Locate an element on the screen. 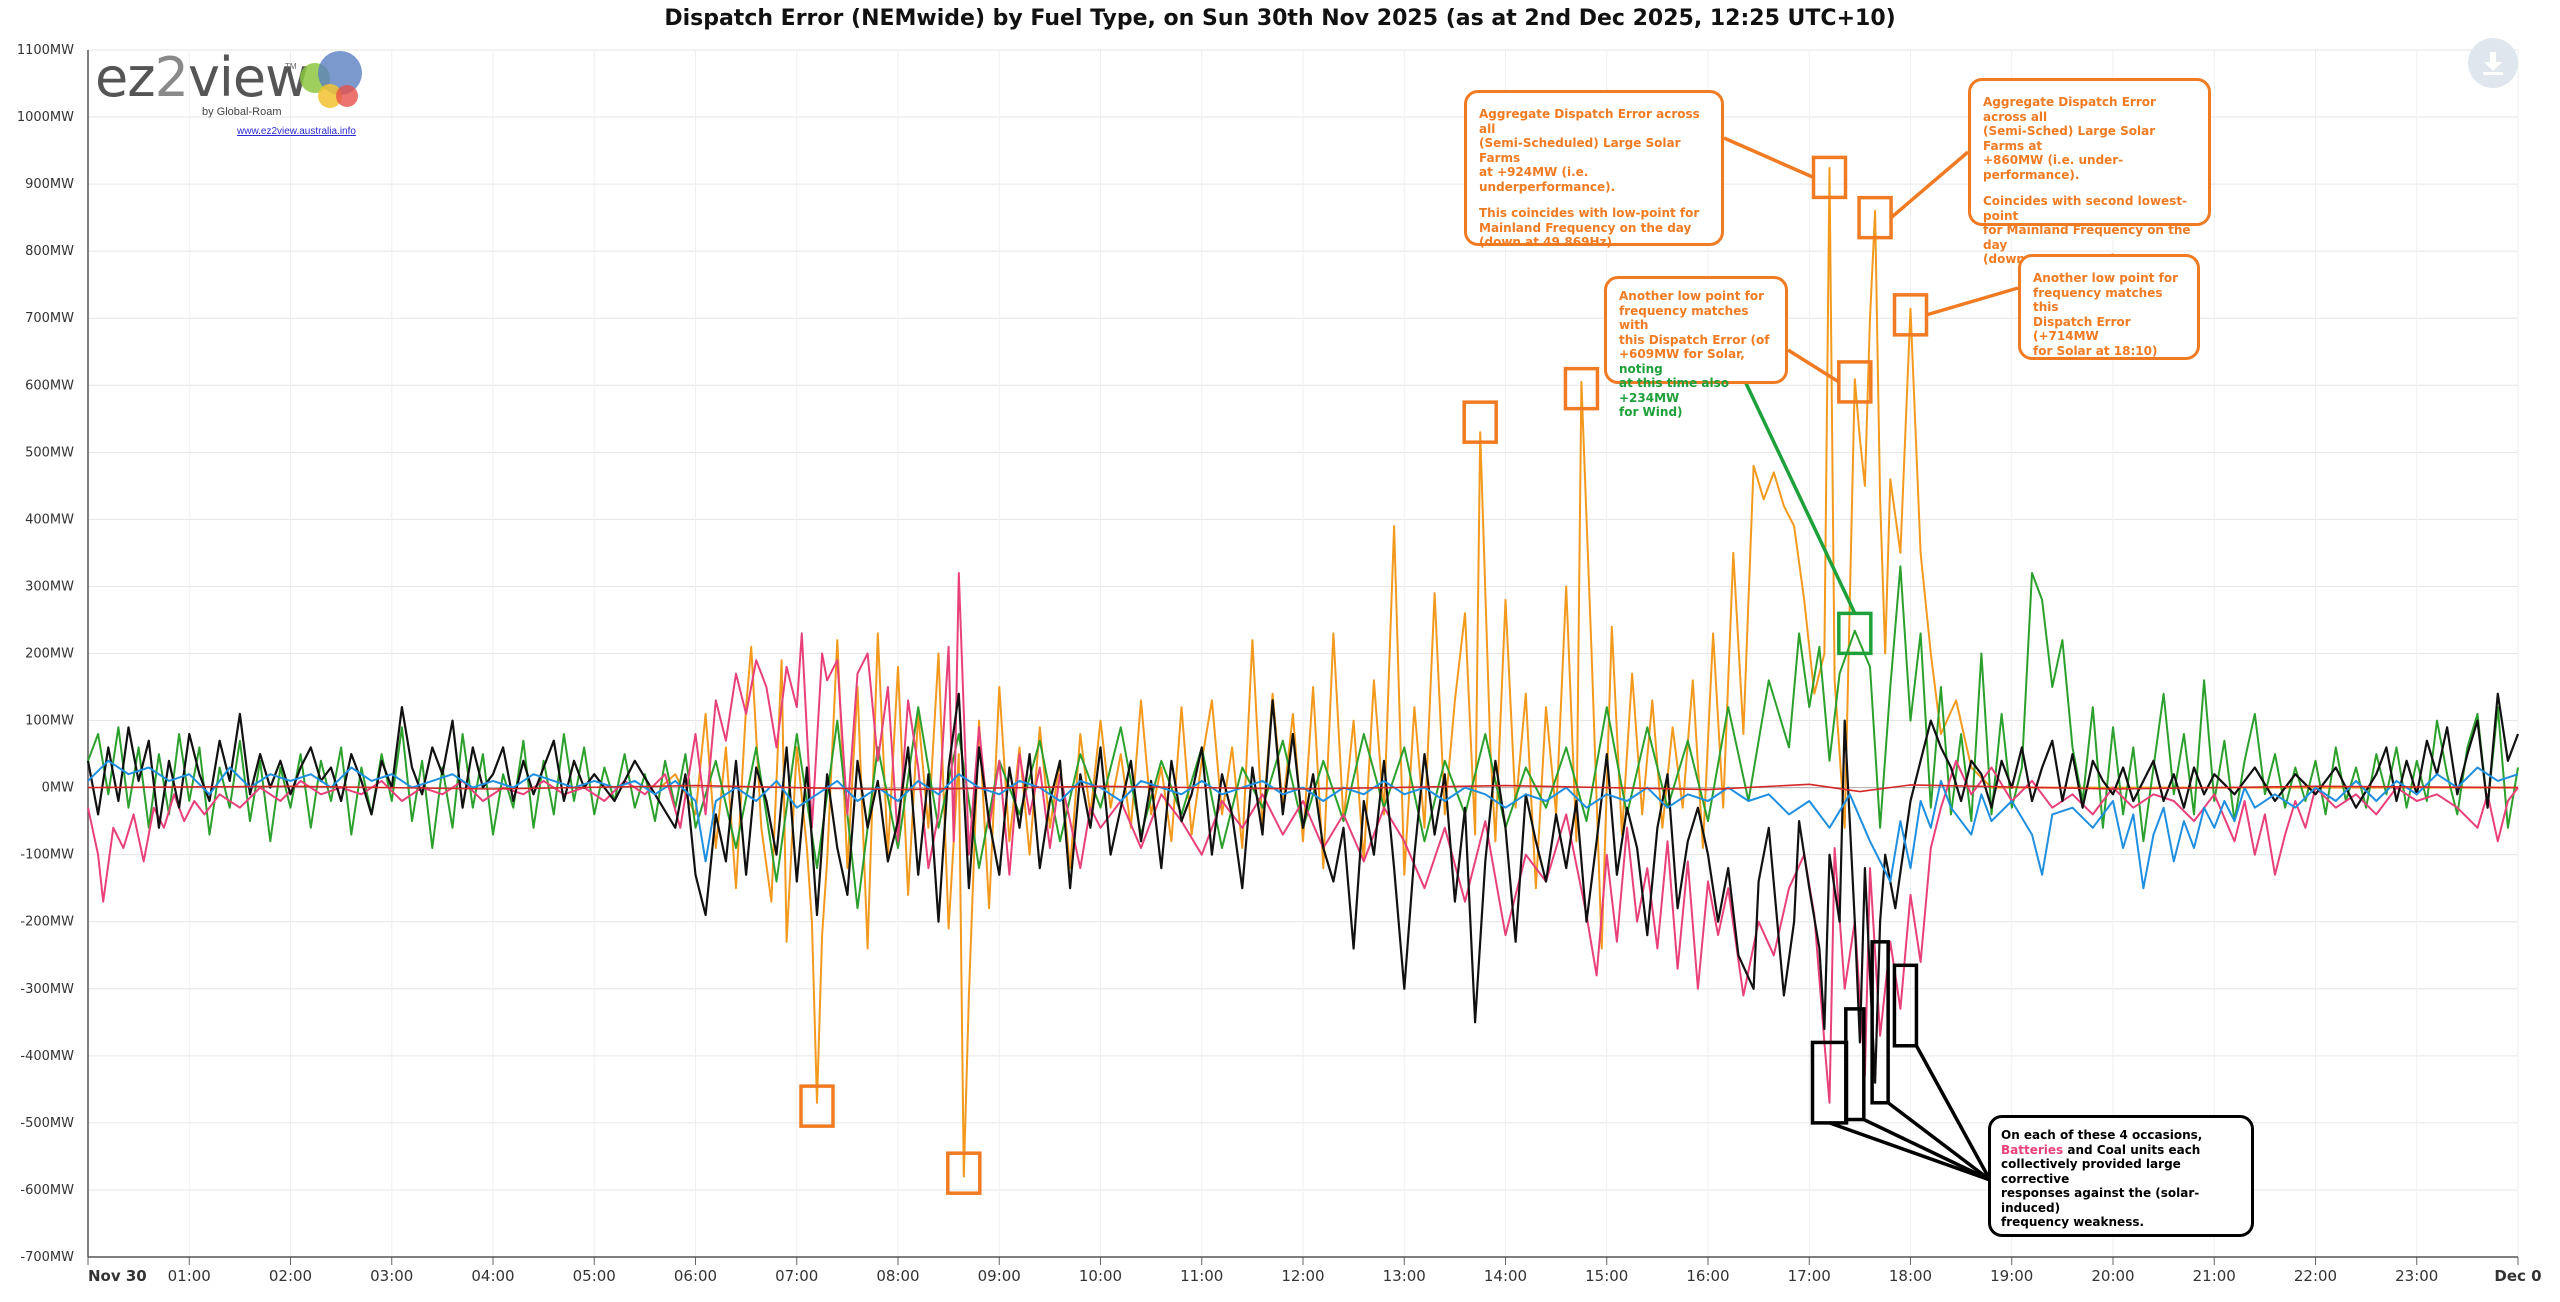  logo-circles-icon is located at coordinates (331, 79).